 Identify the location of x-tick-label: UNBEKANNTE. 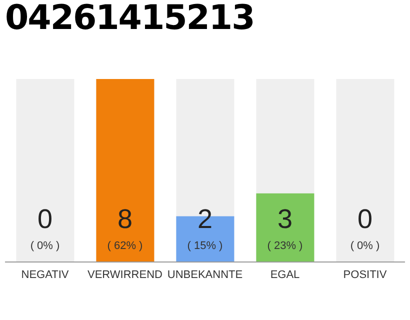
(205, 274).